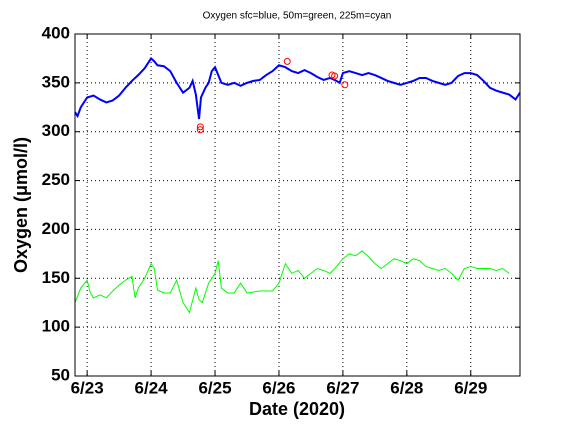 The image size is (576, 432). Describe the element at coordinates (56, 228) in the screenshot. I see `y-tick-label: 200` at that location.